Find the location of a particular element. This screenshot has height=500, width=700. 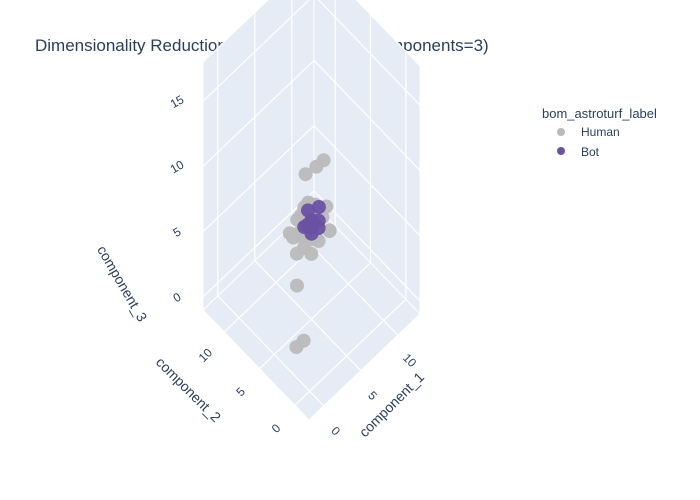

z-tick-label-3: 15 is located at coordinates (177, 101).